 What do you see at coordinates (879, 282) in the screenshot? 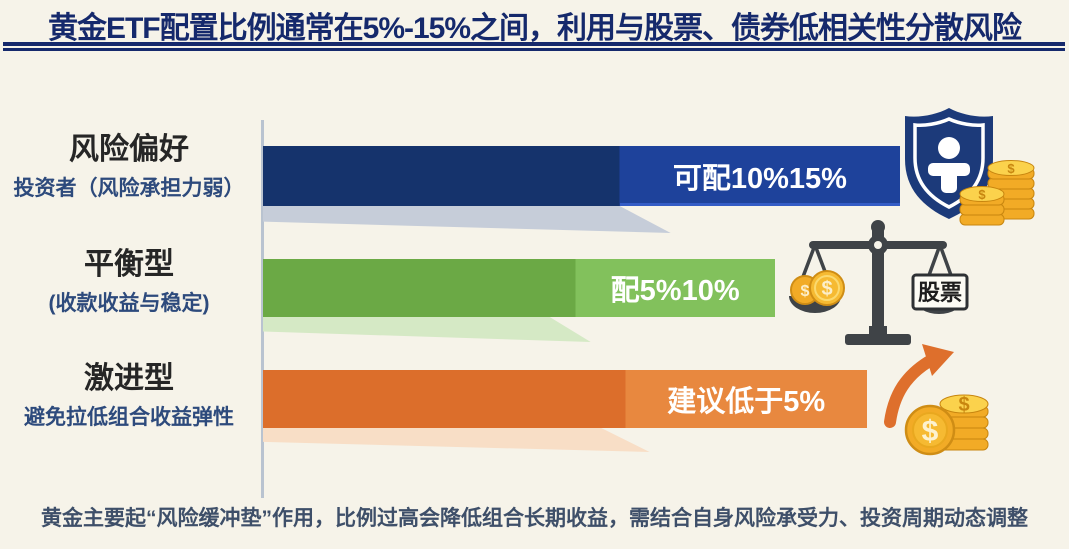
I see `balance-scale-icon: $ $ 股票` at bounding box center [879, 282].